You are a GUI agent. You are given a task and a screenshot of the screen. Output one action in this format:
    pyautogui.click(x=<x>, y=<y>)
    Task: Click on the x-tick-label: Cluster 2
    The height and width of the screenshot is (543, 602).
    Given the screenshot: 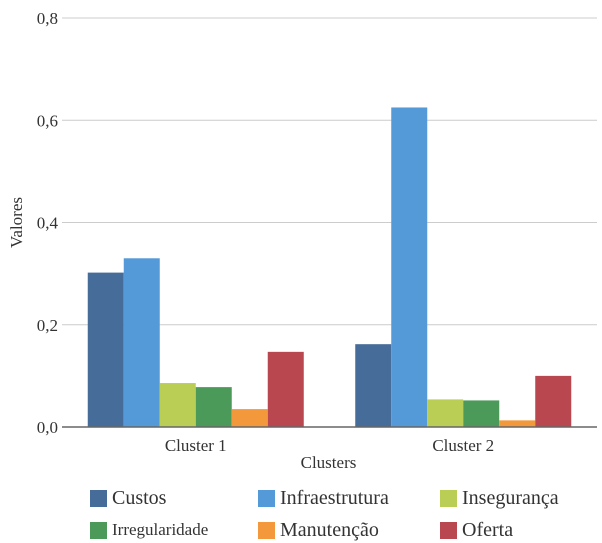 What is the action you would take?
    pyautogui.click(x=463, y=445)
    